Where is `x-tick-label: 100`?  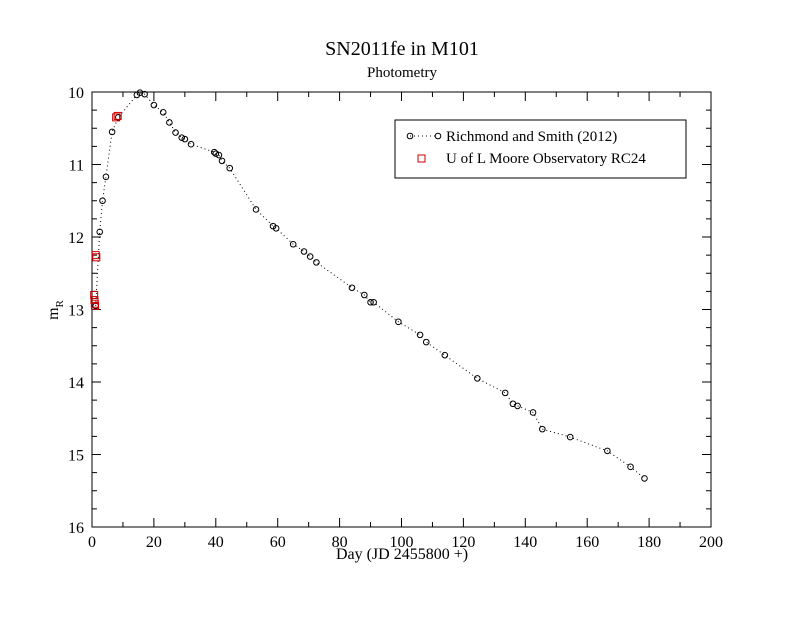 x-tick-label: 100 is located at coordinates (402, 542).